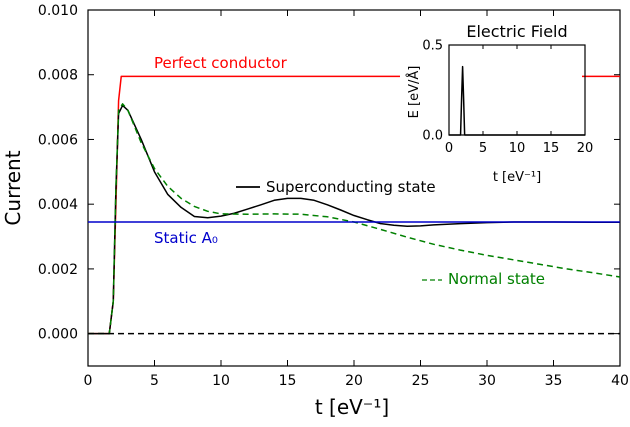  I want to click on main-x-tick-label: 30, so click(487, 381).